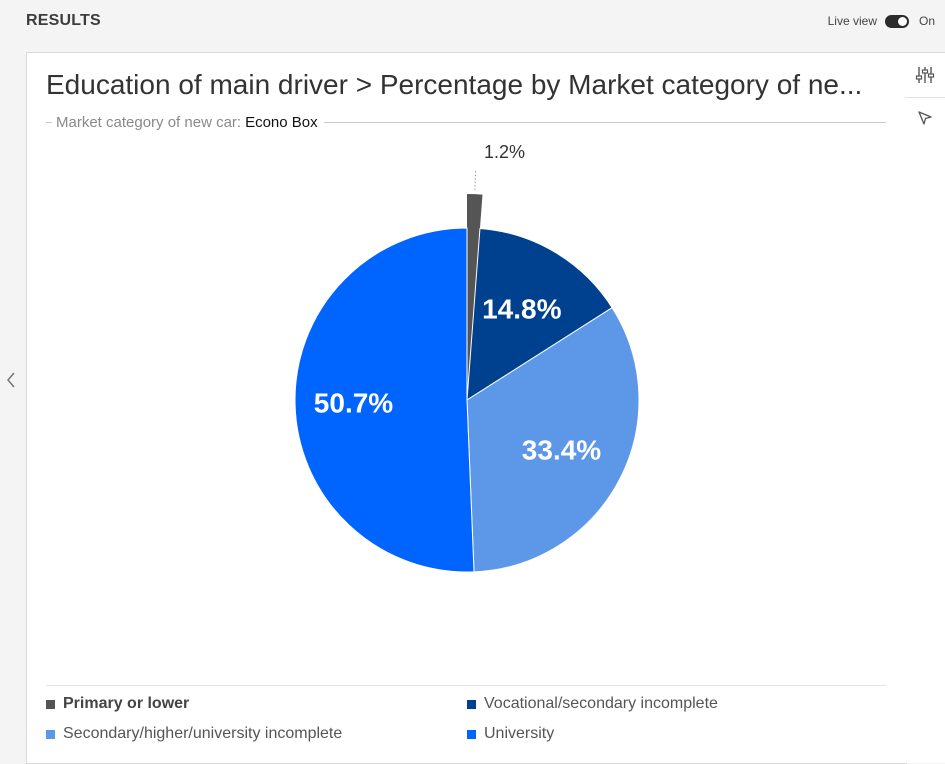  Describe the element at coordinates (925, 97) in the screenshot. I see `toolbar-divider` at that location.